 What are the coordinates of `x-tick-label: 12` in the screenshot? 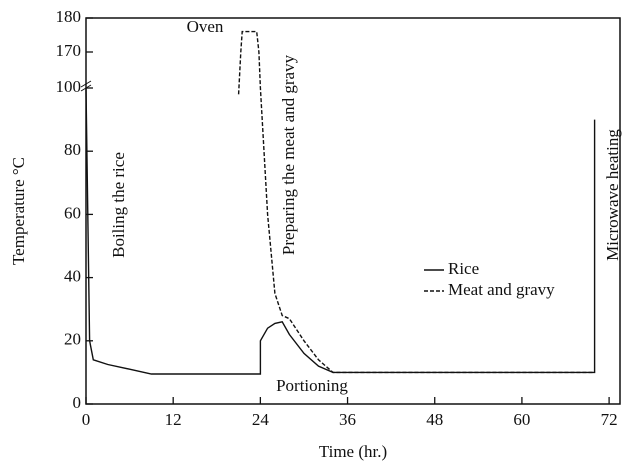 It's located at (173, 419).